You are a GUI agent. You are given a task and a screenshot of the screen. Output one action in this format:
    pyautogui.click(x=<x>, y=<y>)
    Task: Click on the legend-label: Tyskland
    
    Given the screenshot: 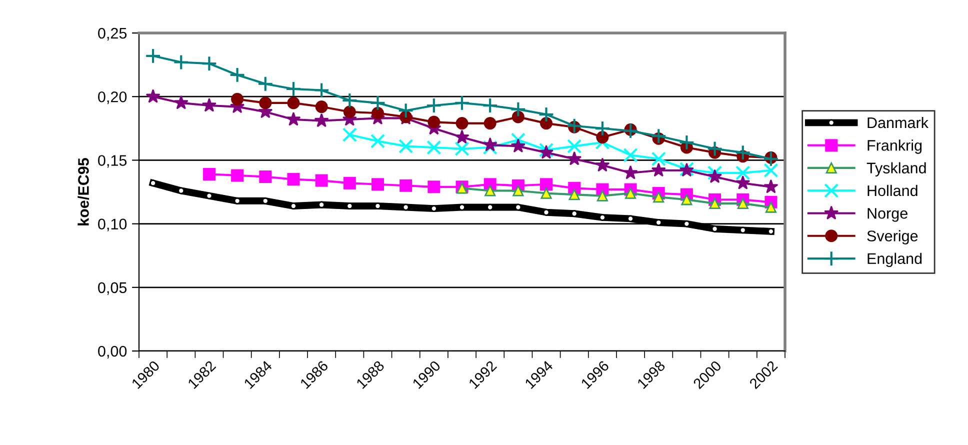 What is the action you would take?
    pyautogui.click(x=896, y=169)
    